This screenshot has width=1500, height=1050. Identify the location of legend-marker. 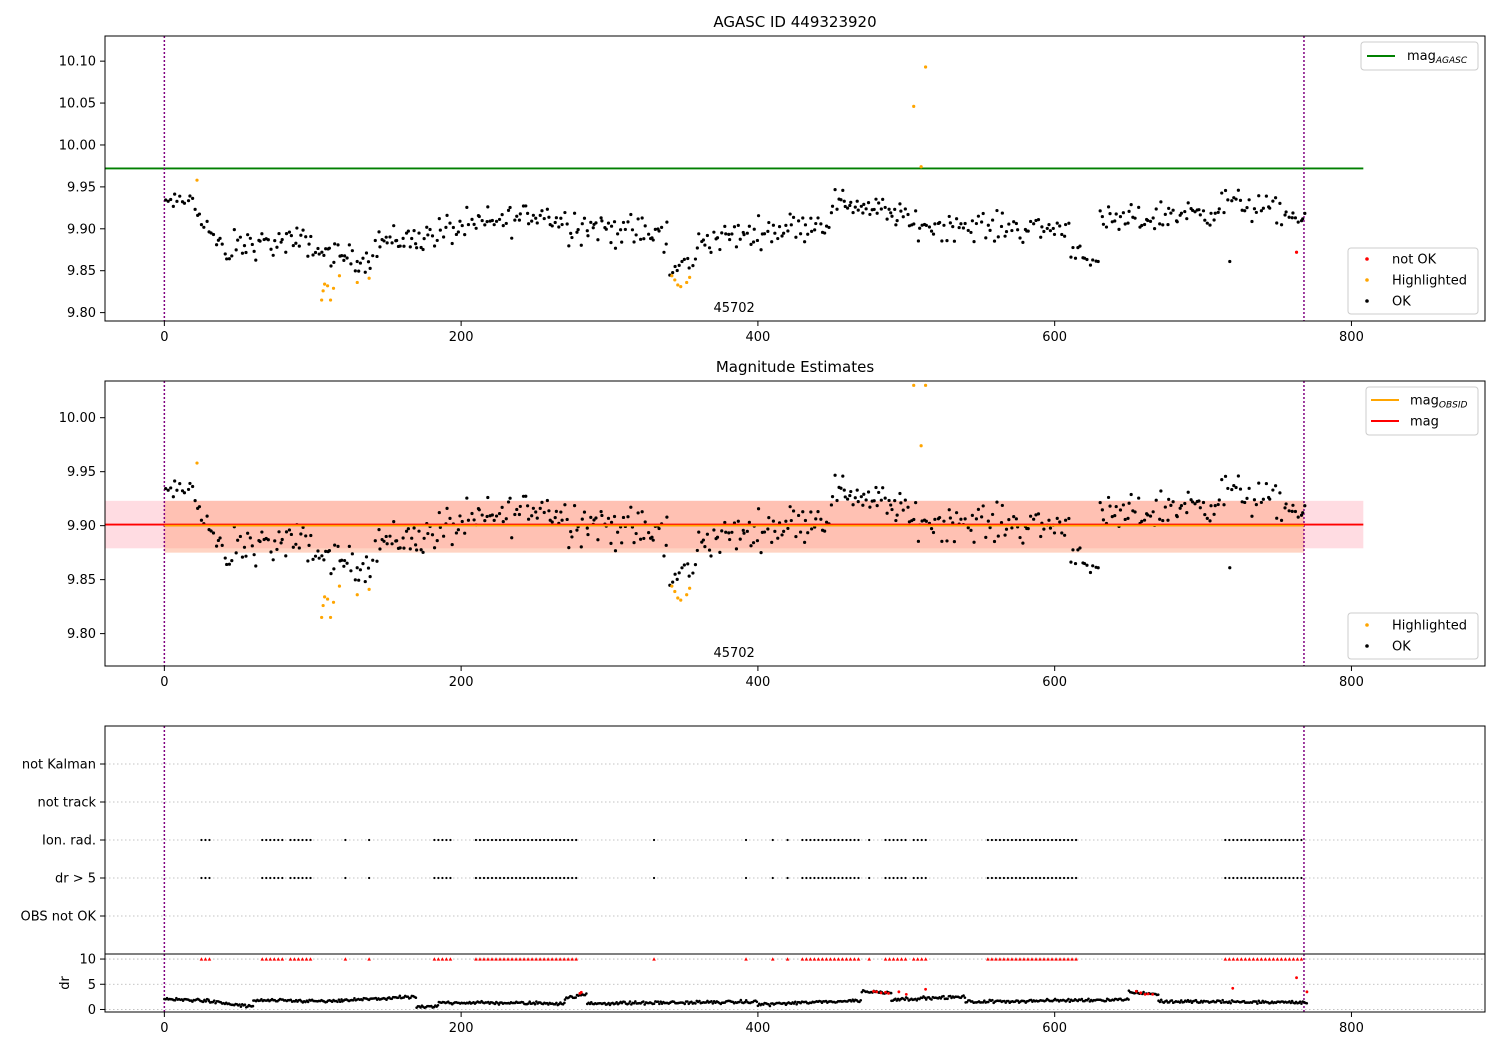
(1367, 259).